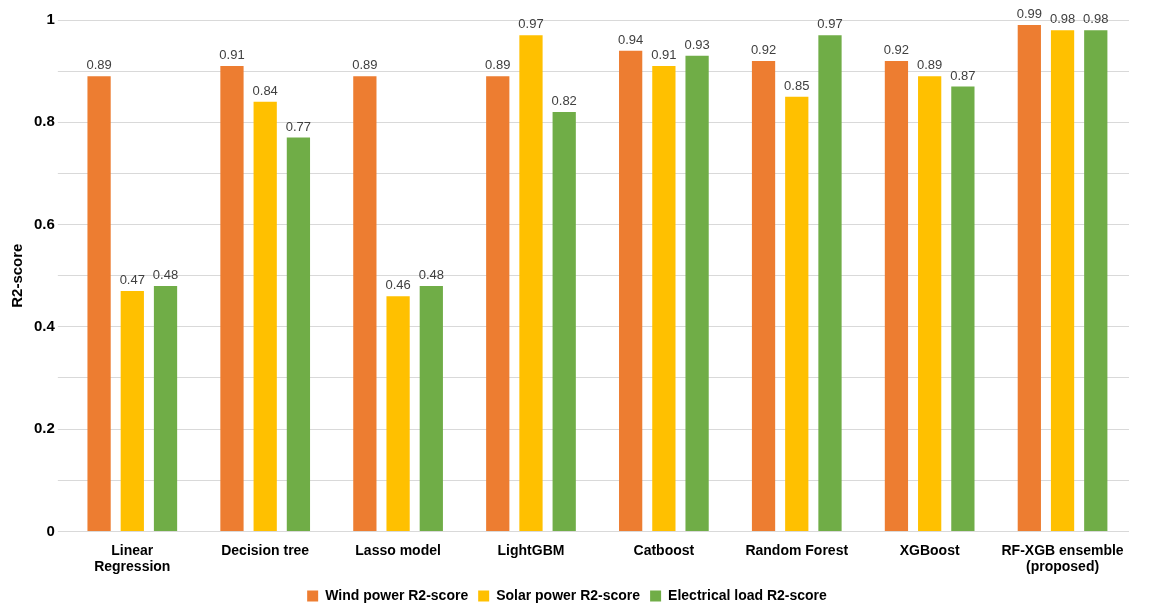  I want to click on y-tick-label: 1, so click(50, 19).